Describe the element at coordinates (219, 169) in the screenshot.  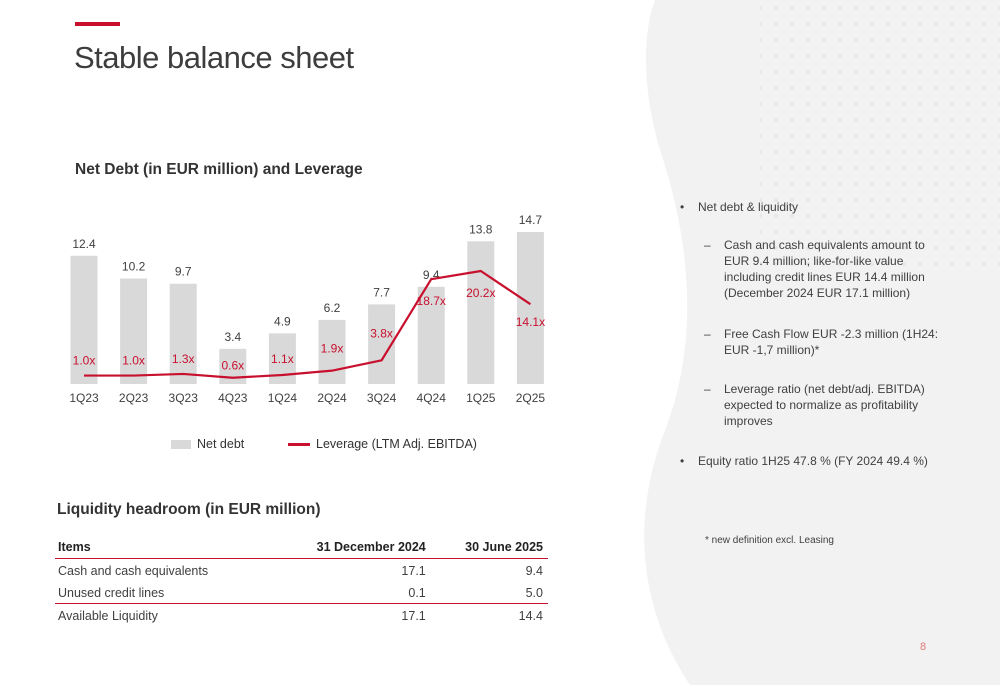
I see `chart-title: Net Debt (in EUR million) and Leverage` at that location.